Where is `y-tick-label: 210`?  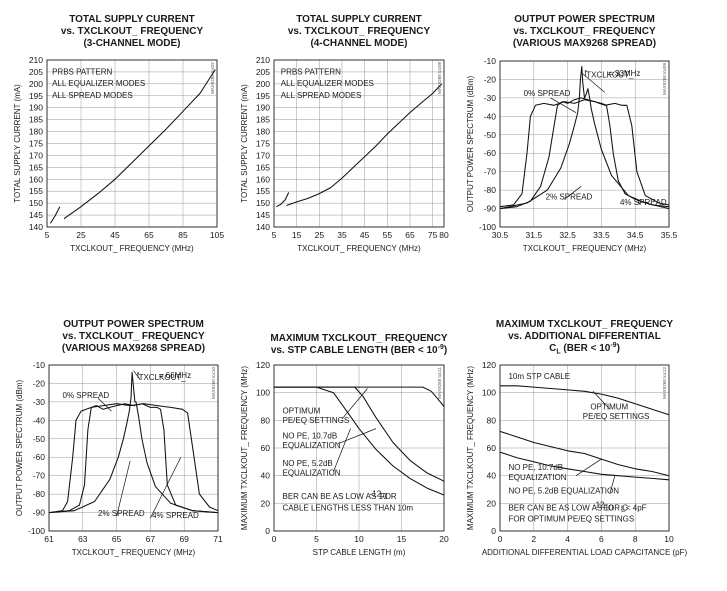 y-tick-label: 210 is located at coordinates (36, 60).